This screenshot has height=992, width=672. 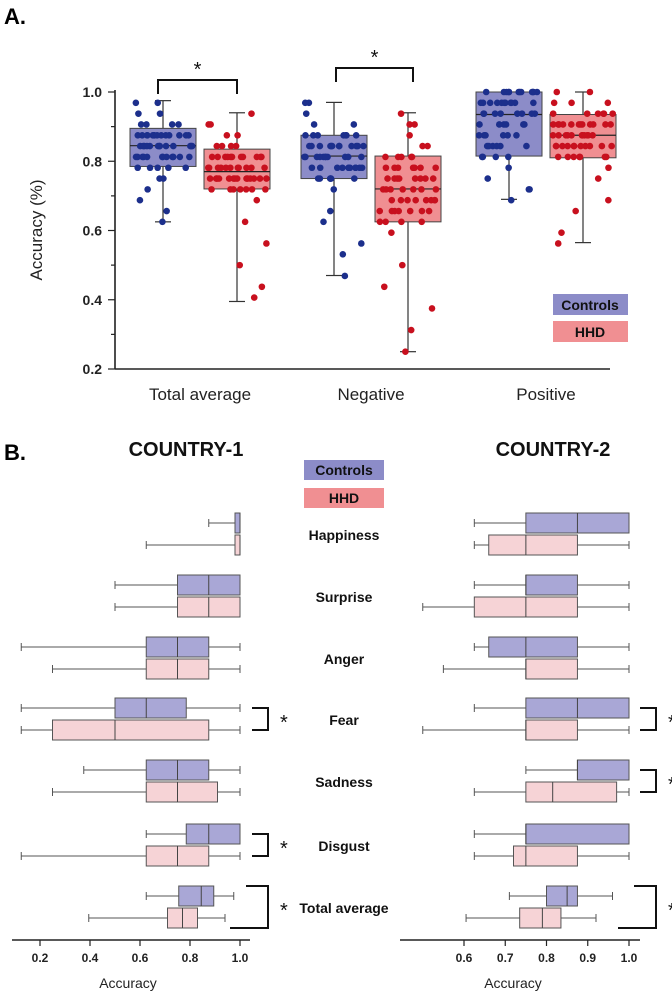 What do you see at coordinates (513, 983) in the screenshot?
I see `country-2-xlabel: Accuracy` at bounding box center [513, 983].